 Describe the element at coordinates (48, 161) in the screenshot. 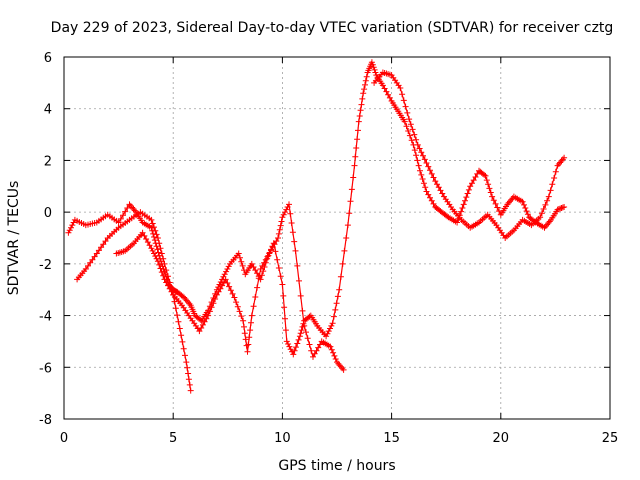

I see `y-tick-label: 2` at that location.